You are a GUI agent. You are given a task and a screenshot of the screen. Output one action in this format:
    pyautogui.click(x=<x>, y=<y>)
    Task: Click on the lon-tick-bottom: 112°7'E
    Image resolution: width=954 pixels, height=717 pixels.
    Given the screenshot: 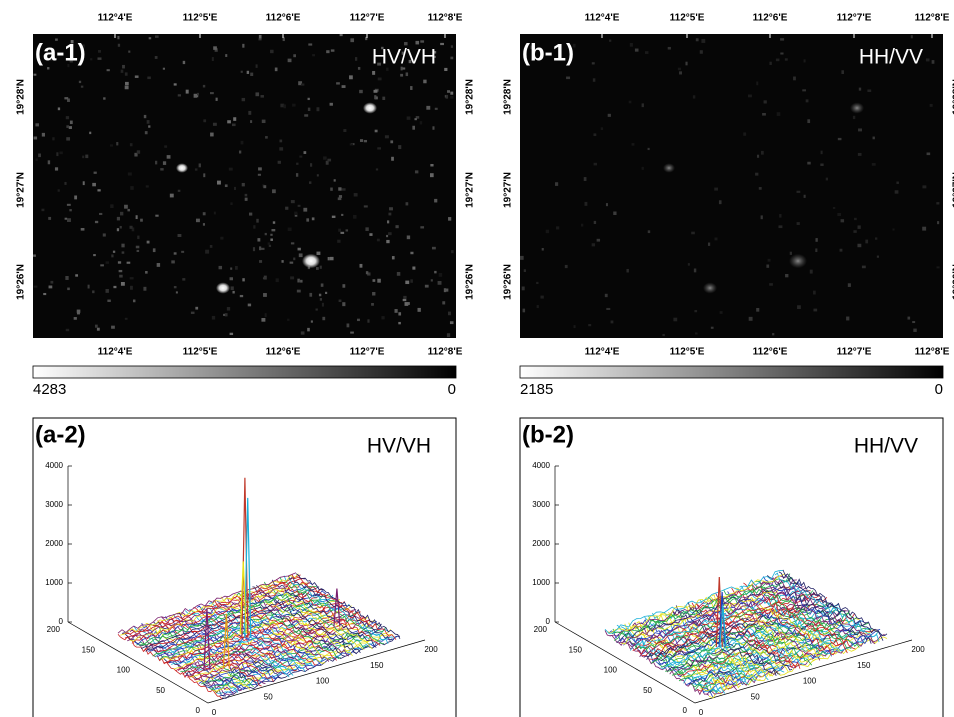 What is the action you would take?
    pyautogui.click(x=367, y=352)
    